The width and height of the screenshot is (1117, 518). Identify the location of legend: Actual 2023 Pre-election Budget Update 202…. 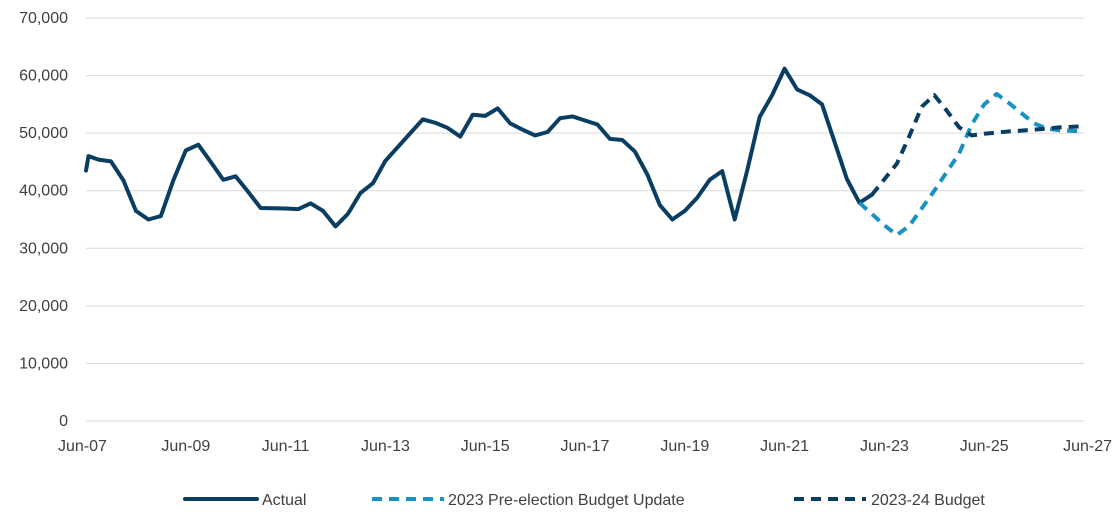
(584, 500).